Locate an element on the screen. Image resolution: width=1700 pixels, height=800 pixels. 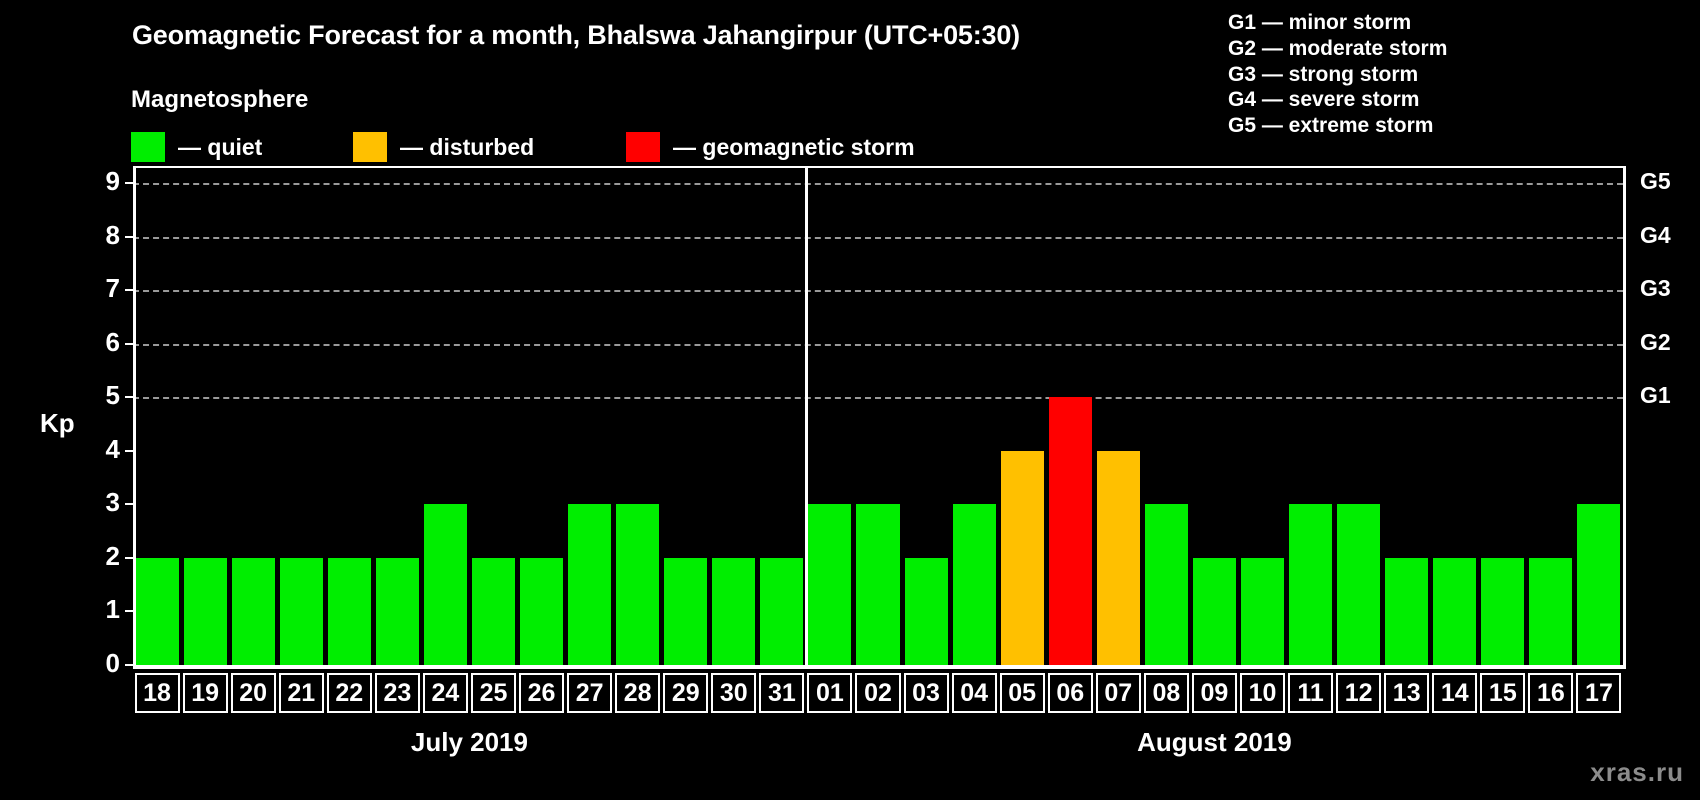
date-box-28: 28 is located at coordinates (638, 693).